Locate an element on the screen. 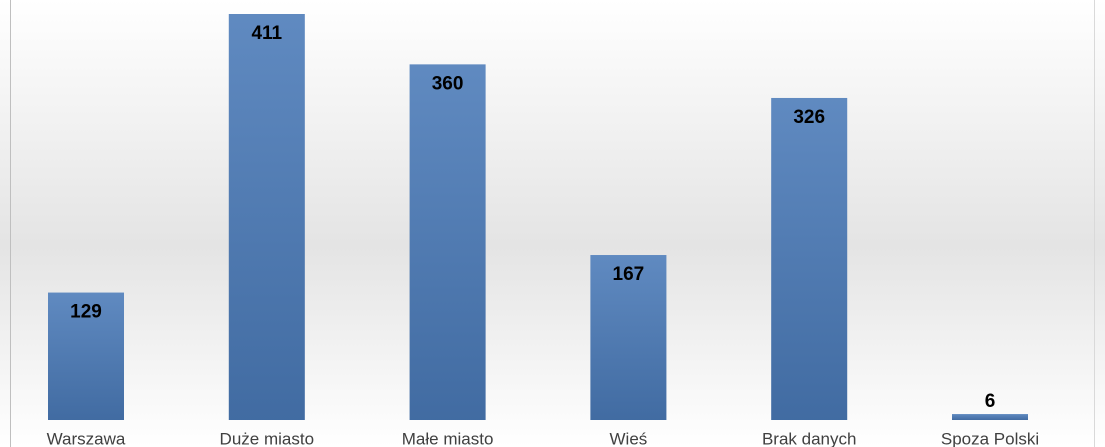  data-label: 6 is located at coordinates (990, 401).